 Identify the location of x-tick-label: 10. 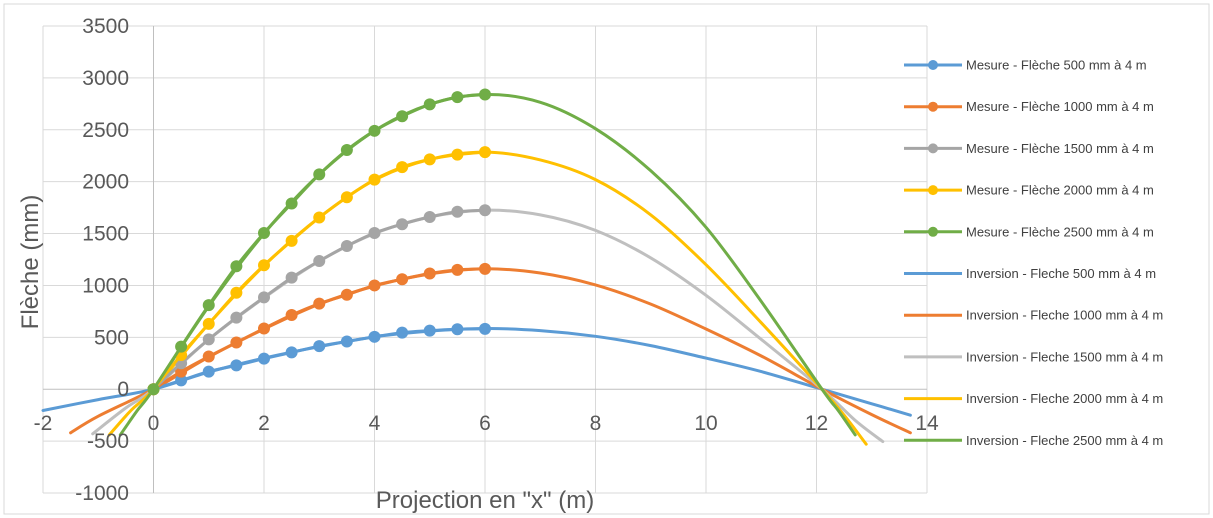
(705, 423).